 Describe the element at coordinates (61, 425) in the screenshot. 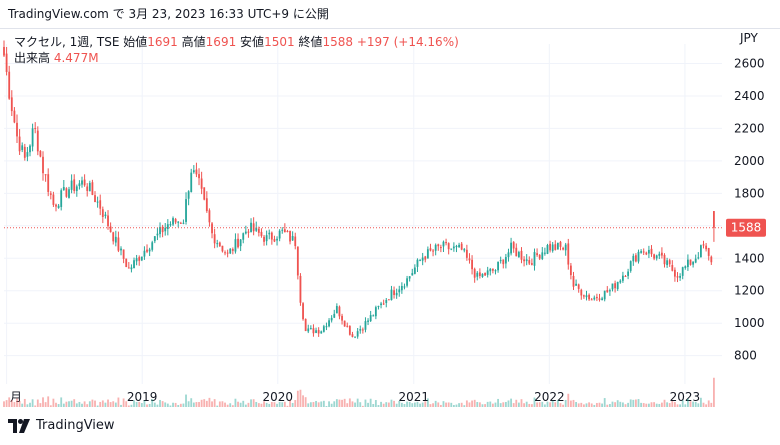

I see `brand-footer: TradingView` at that location.